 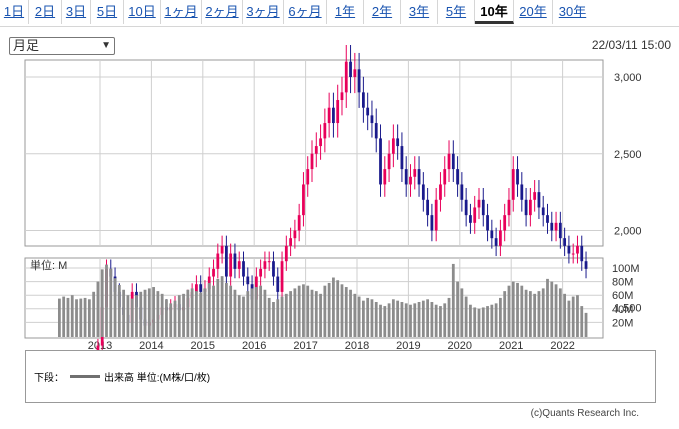 I want to click on tab-15: 20年, so click(x=533, y=12).